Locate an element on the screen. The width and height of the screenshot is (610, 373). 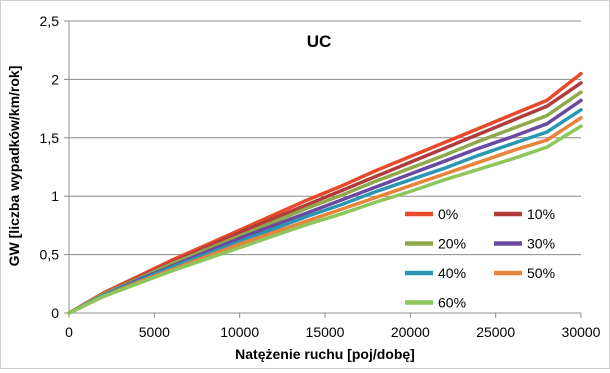
x-tick-label: 10000 is located at coordinates (239, 332).